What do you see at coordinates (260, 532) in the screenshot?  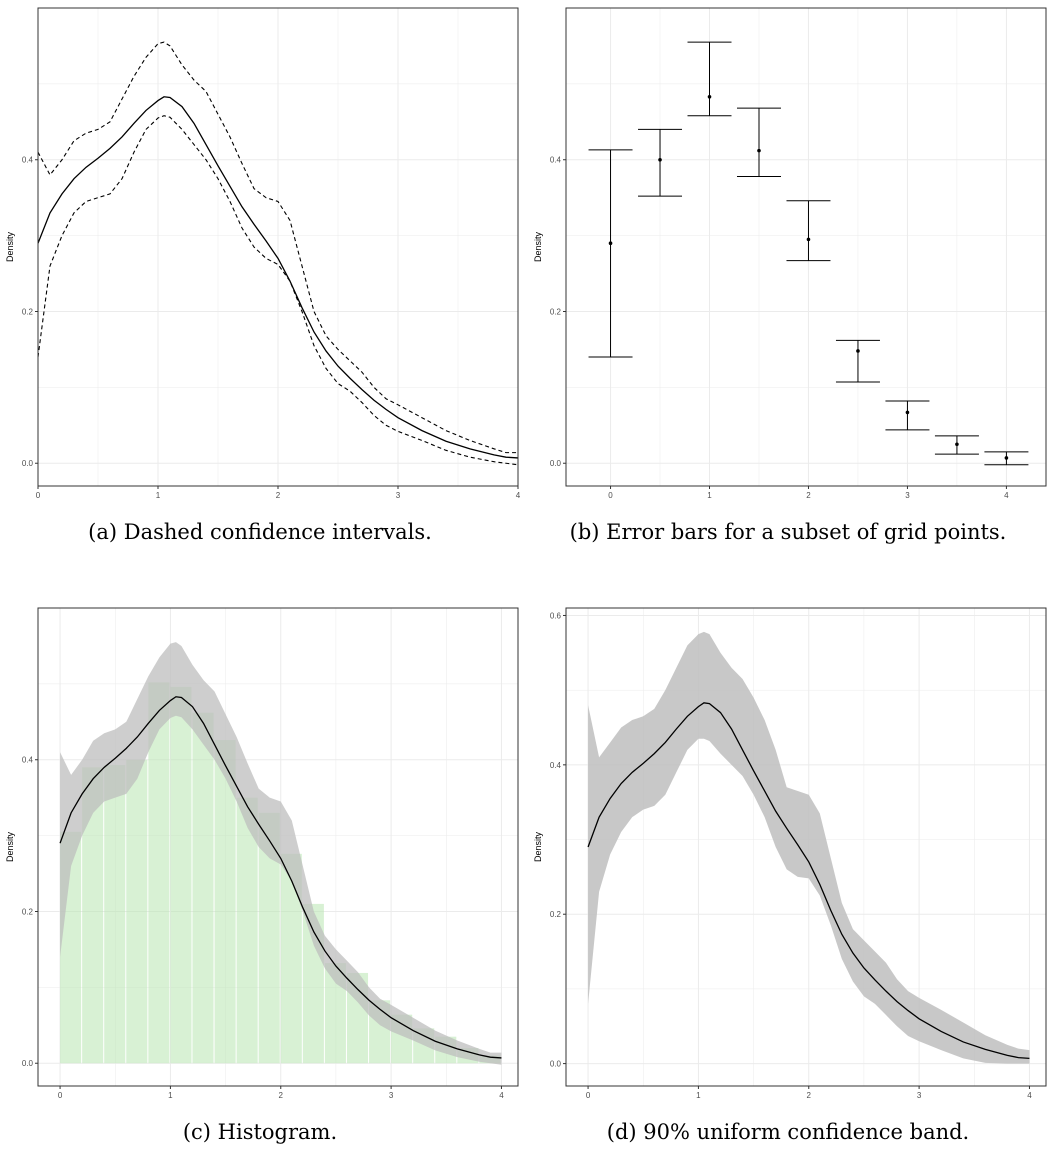 I see `caption-a: (a) Dashed confidence intervals.` at bounding box center [260, 532].